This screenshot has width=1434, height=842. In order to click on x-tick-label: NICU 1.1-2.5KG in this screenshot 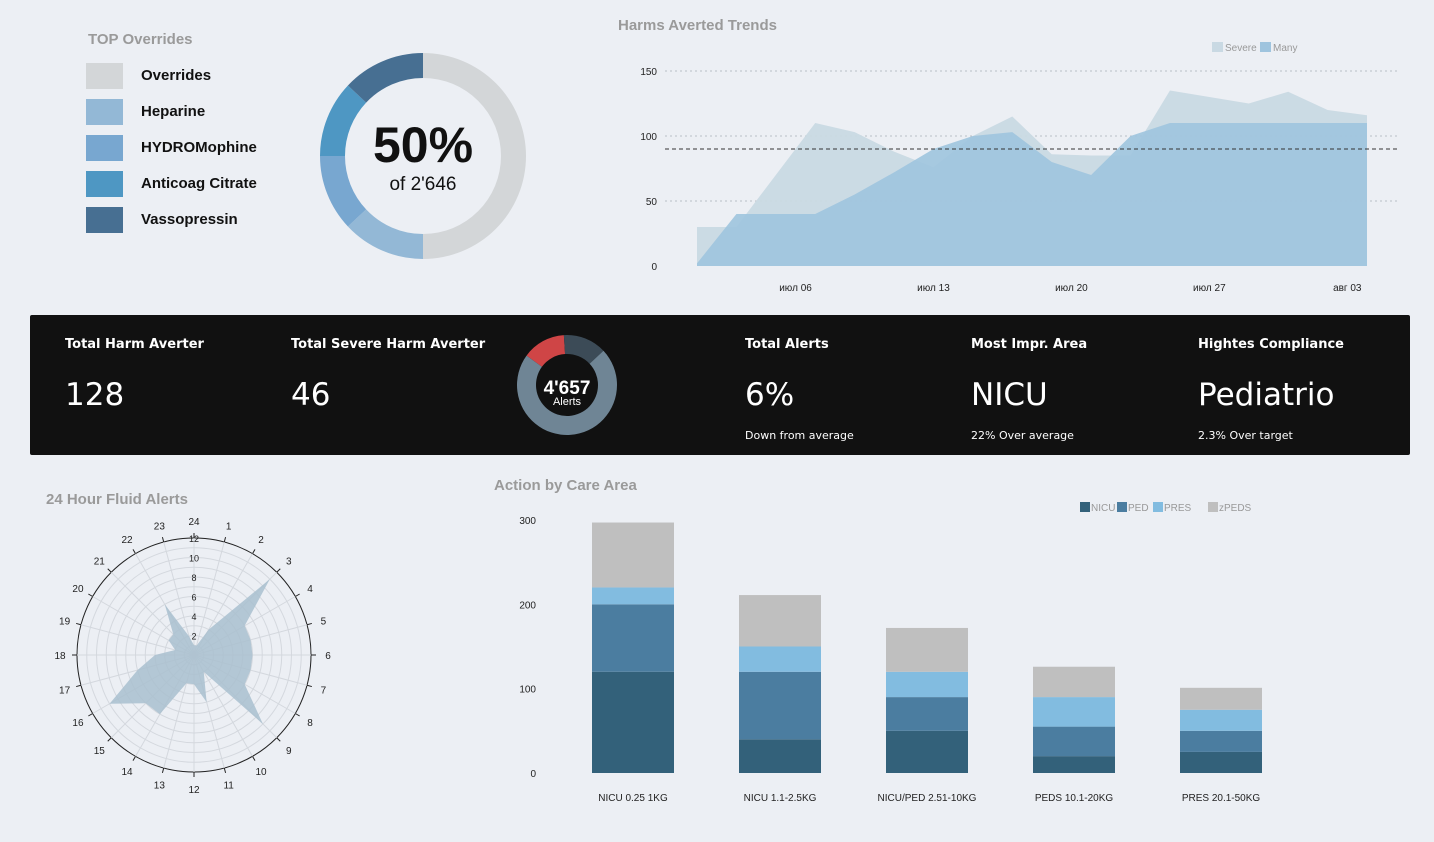, I will do `click(780, 798)`.